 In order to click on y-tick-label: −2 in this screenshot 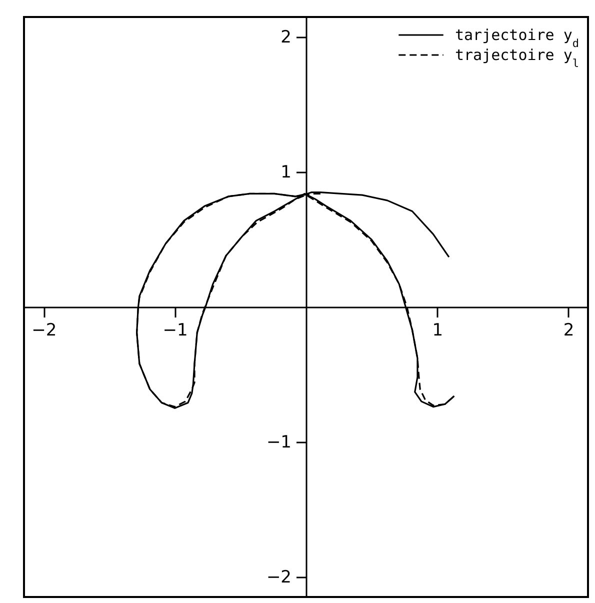, I will do `click(279, 577)`.